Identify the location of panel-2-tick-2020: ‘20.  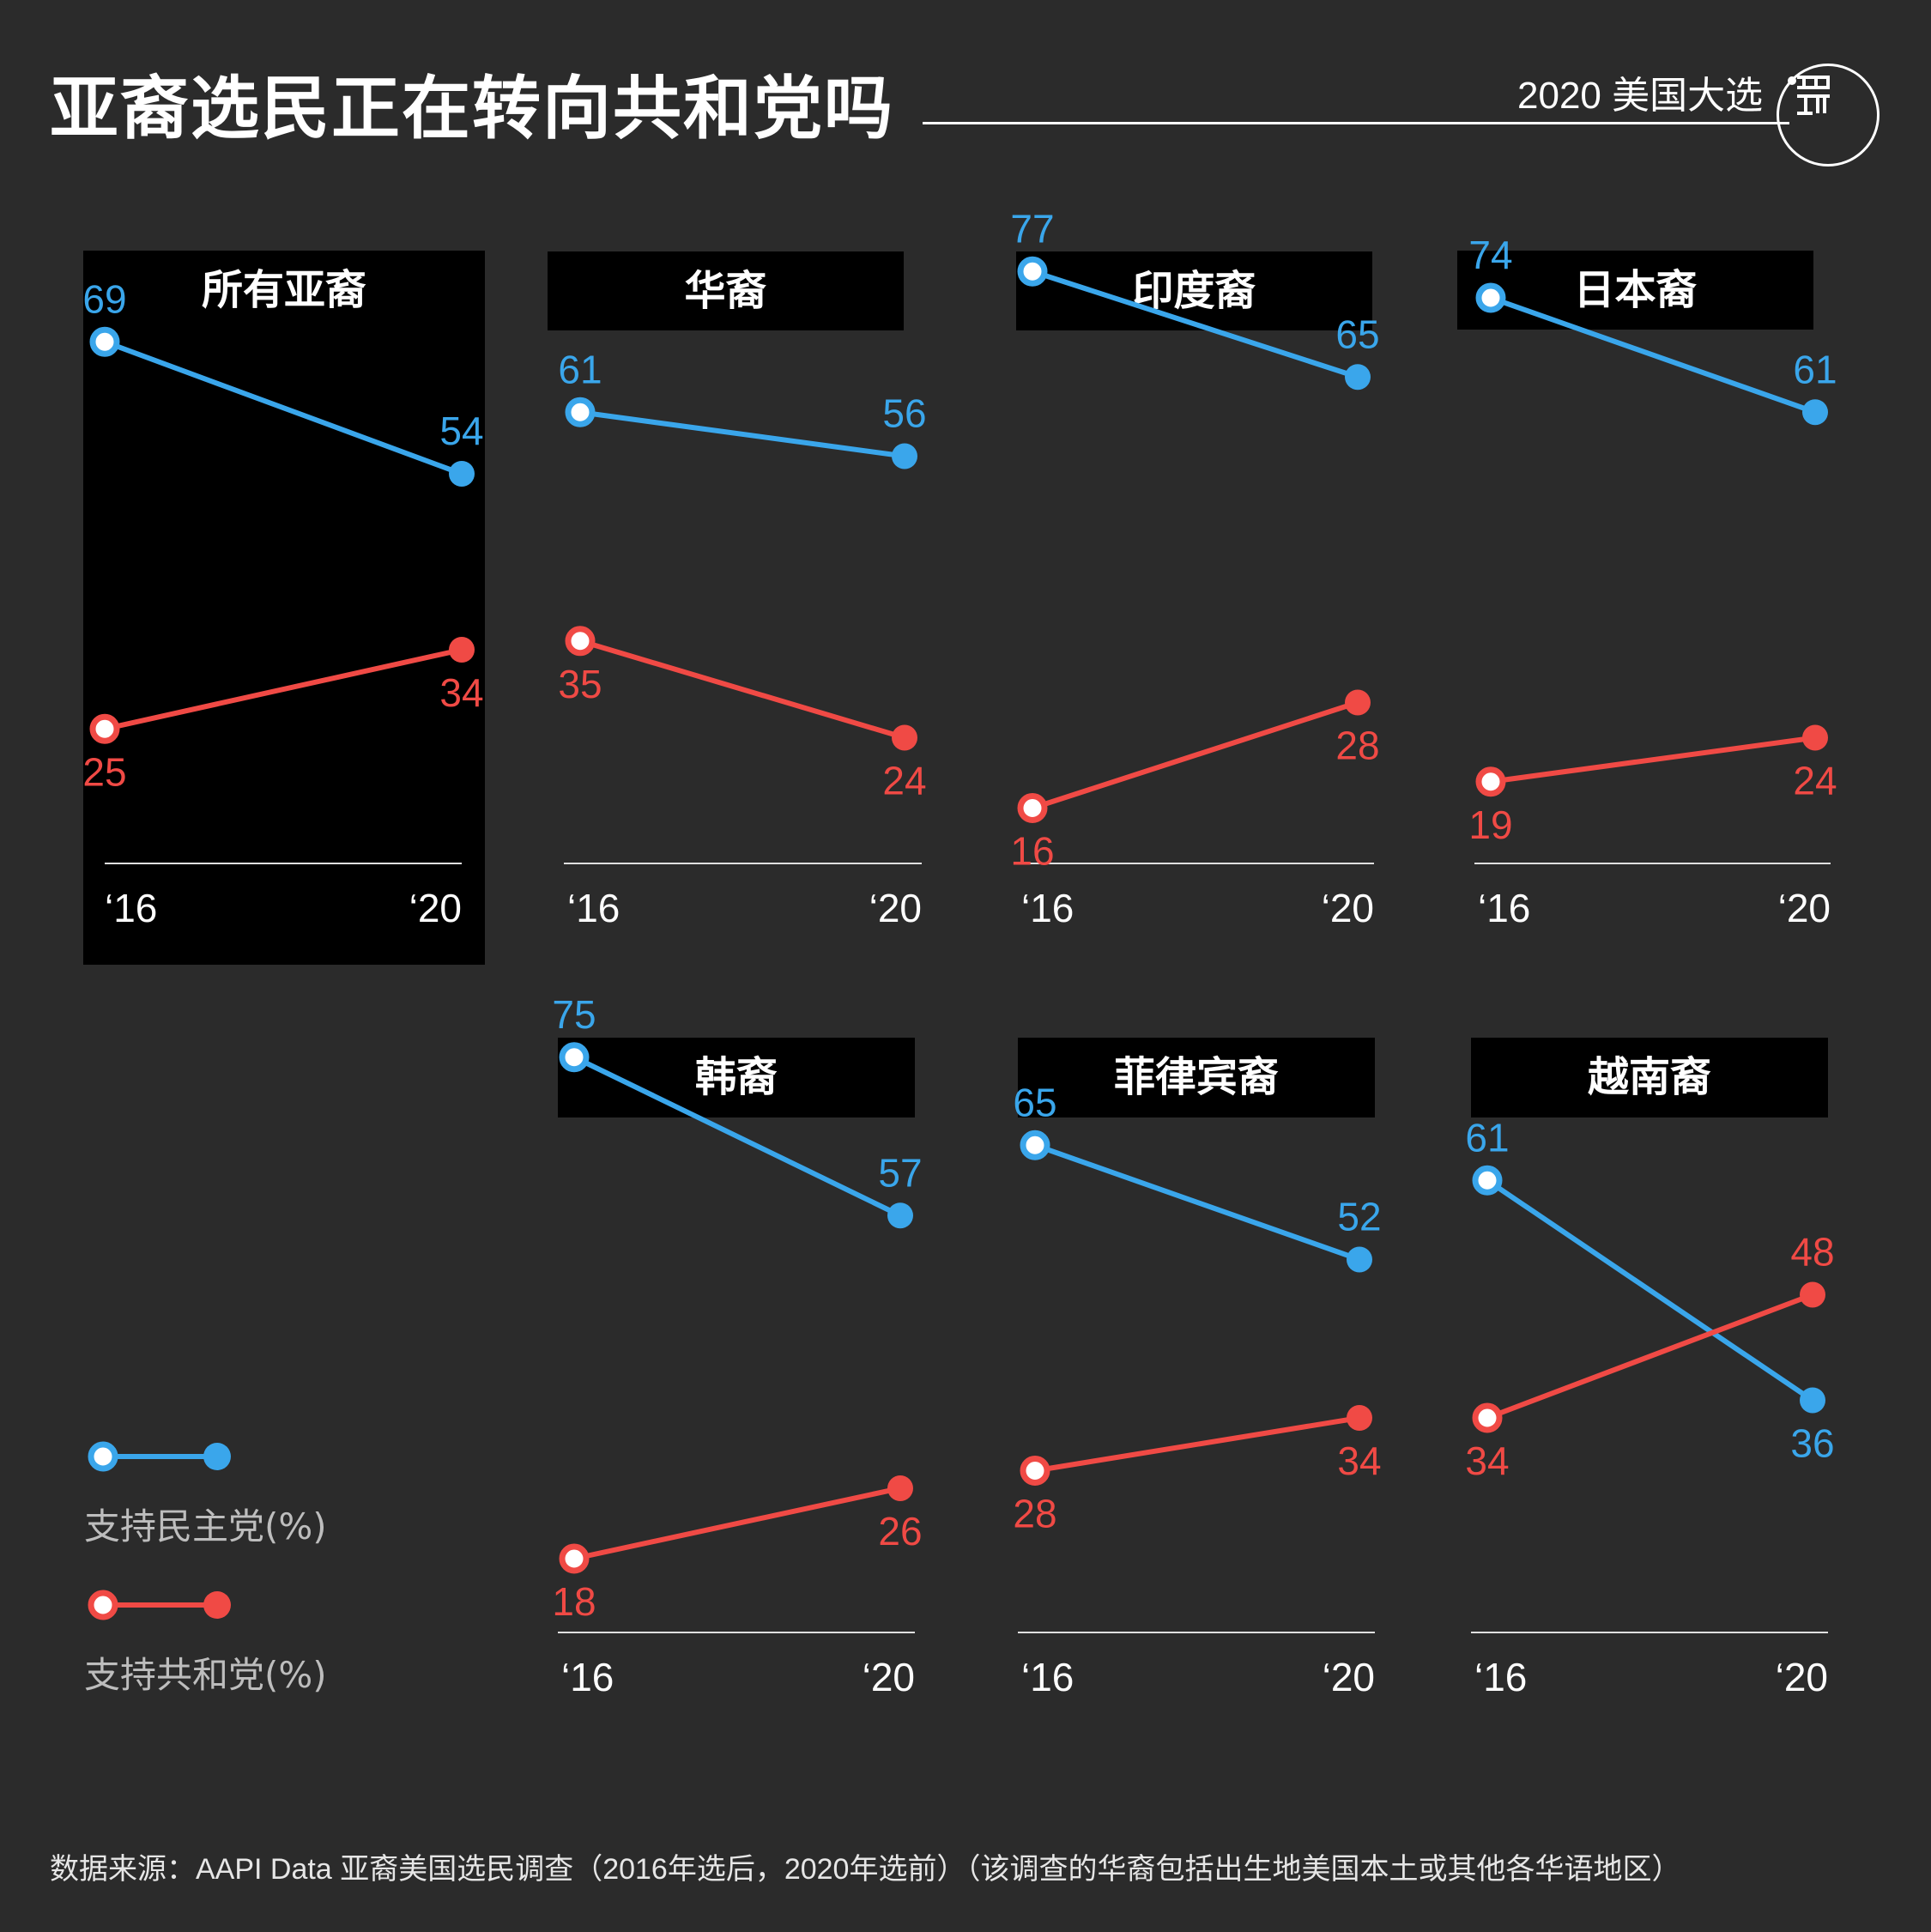
(895, 908).